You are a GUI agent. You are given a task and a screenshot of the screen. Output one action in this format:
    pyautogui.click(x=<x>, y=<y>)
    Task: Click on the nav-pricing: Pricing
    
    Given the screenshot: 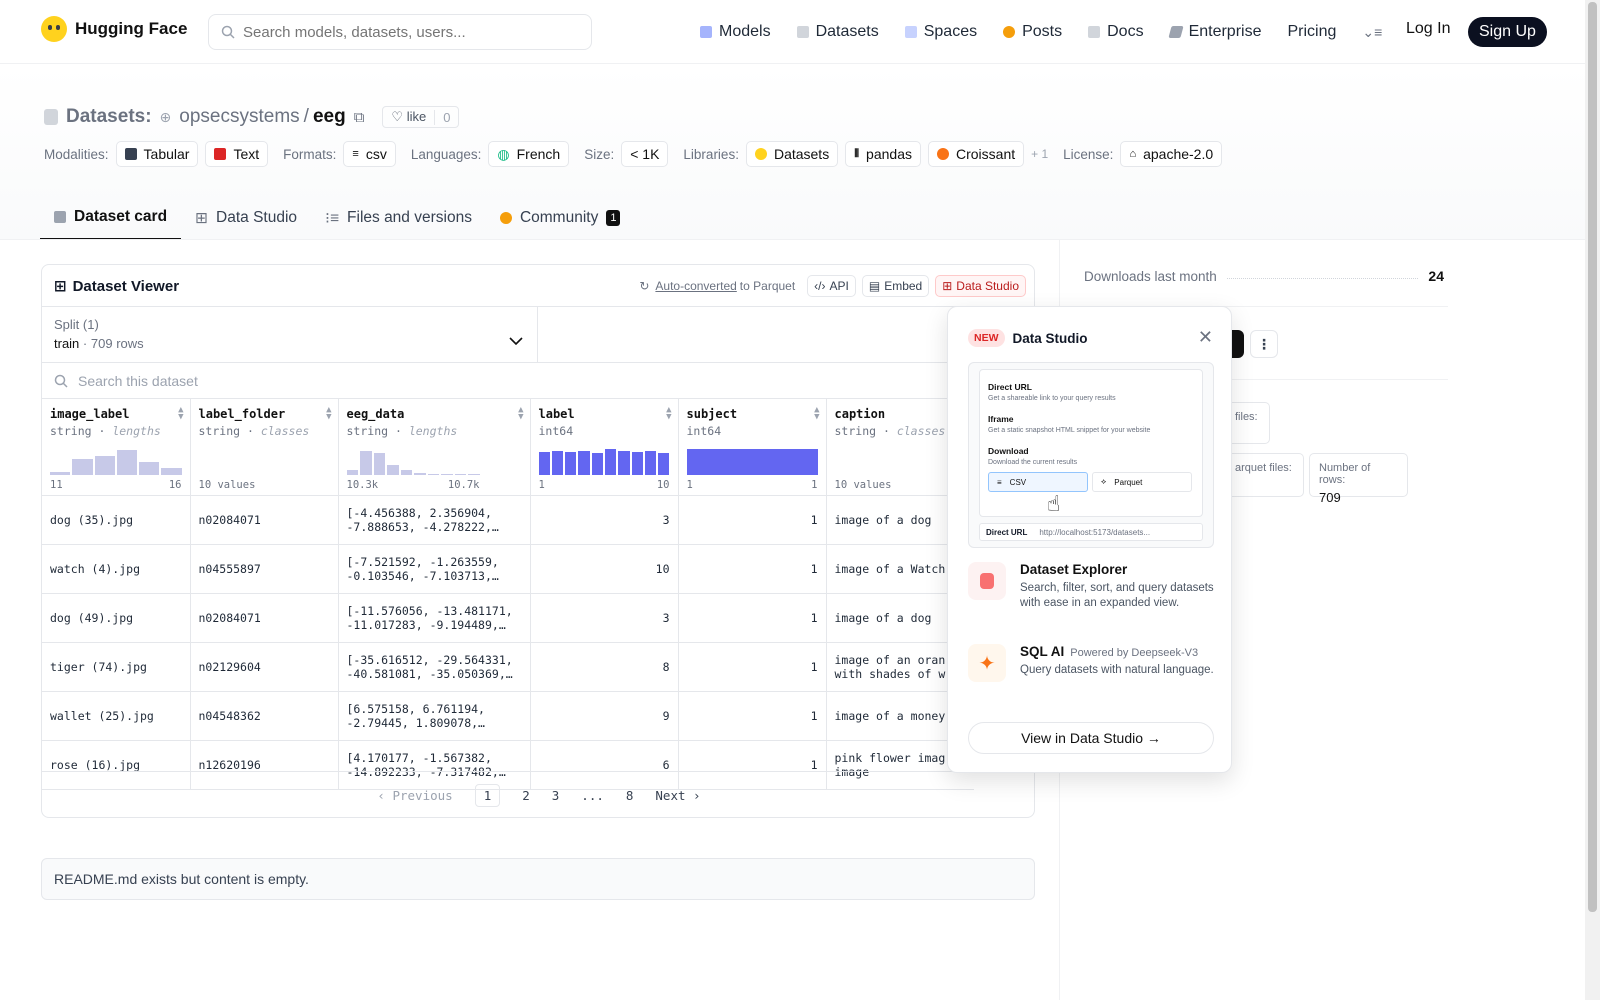 What is the action you would take?
    pyautogui.click(x=1312, y=31)
    